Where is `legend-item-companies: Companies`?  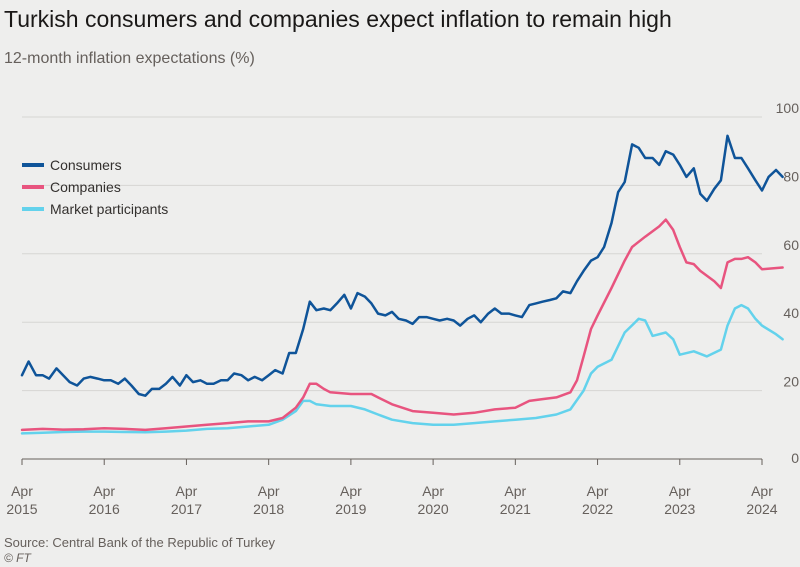 legend-item-companies: Companies is located at coordinates (95, 187).